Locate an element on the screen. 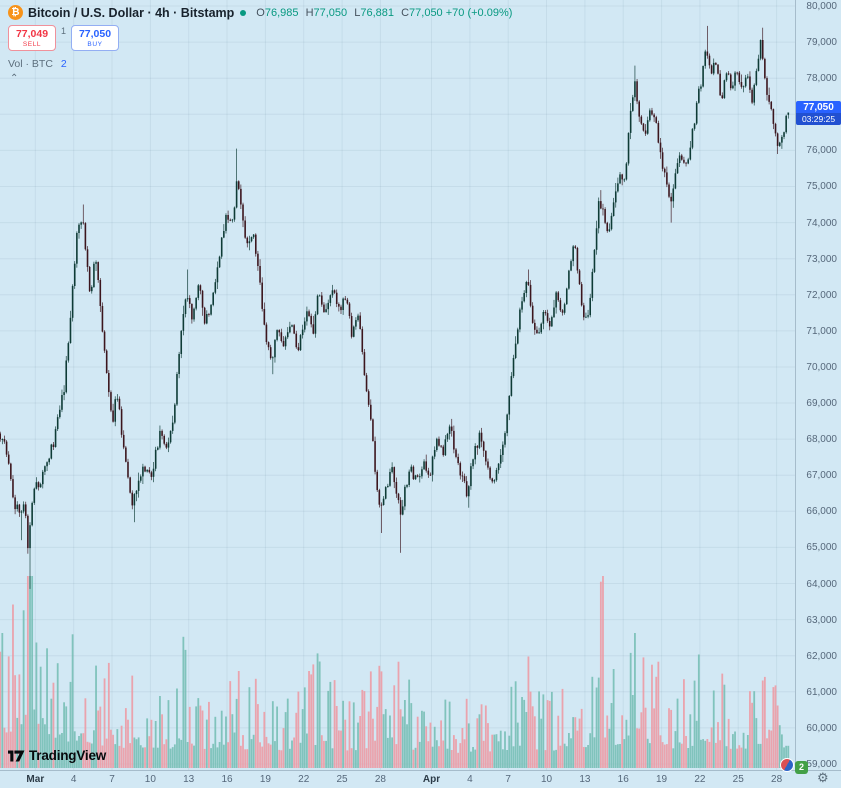  price-scale-label: 79,000 is located at coordinates (821, 43).